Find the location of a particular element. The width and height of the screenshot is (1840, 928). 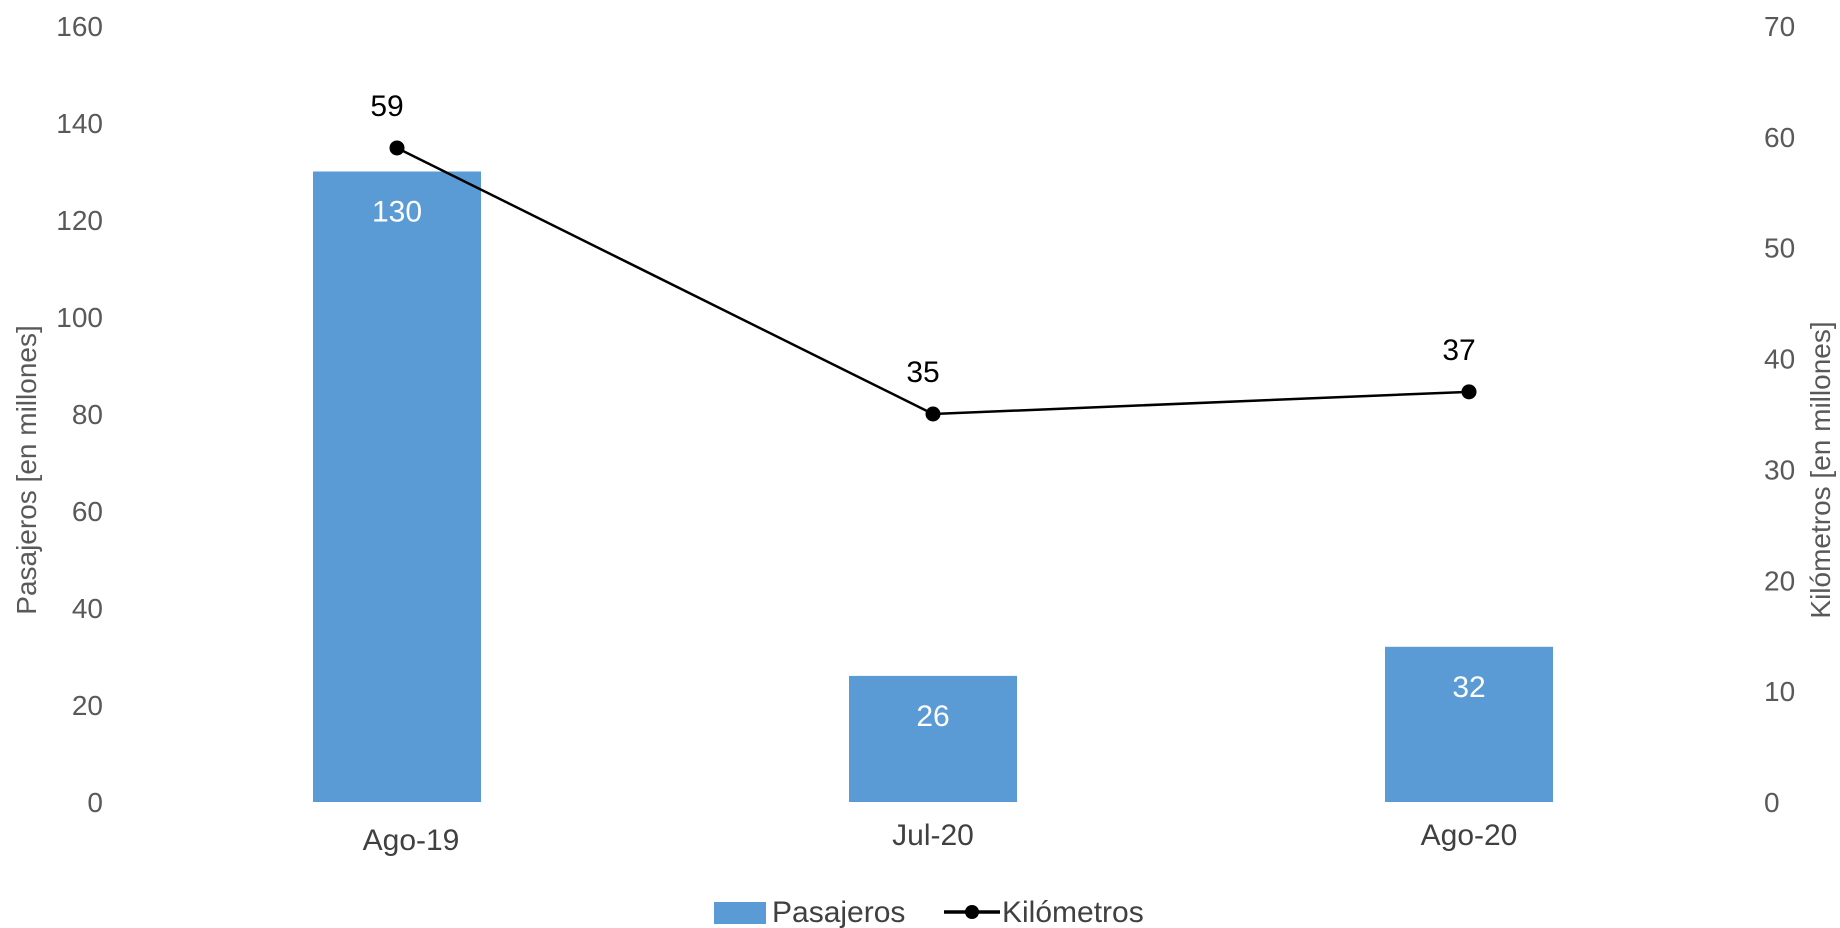

left-axis-ticks: 0 20 40 60 80 100 120 140 160 is located at coordinates (79, 414).